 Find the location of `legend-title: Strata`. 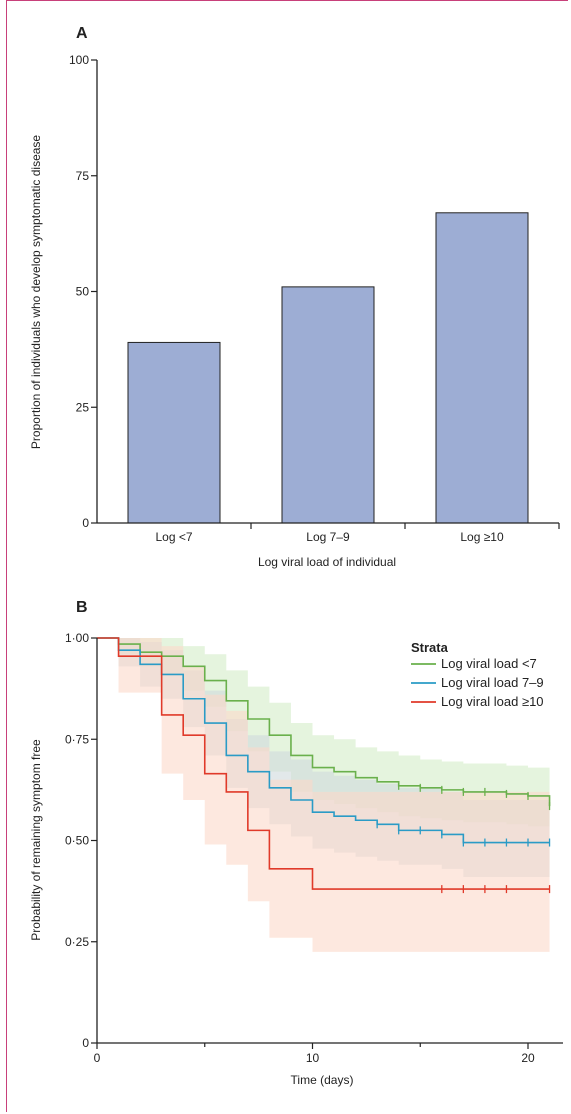

legend-title: Strata is located at coordinates (430, 647).